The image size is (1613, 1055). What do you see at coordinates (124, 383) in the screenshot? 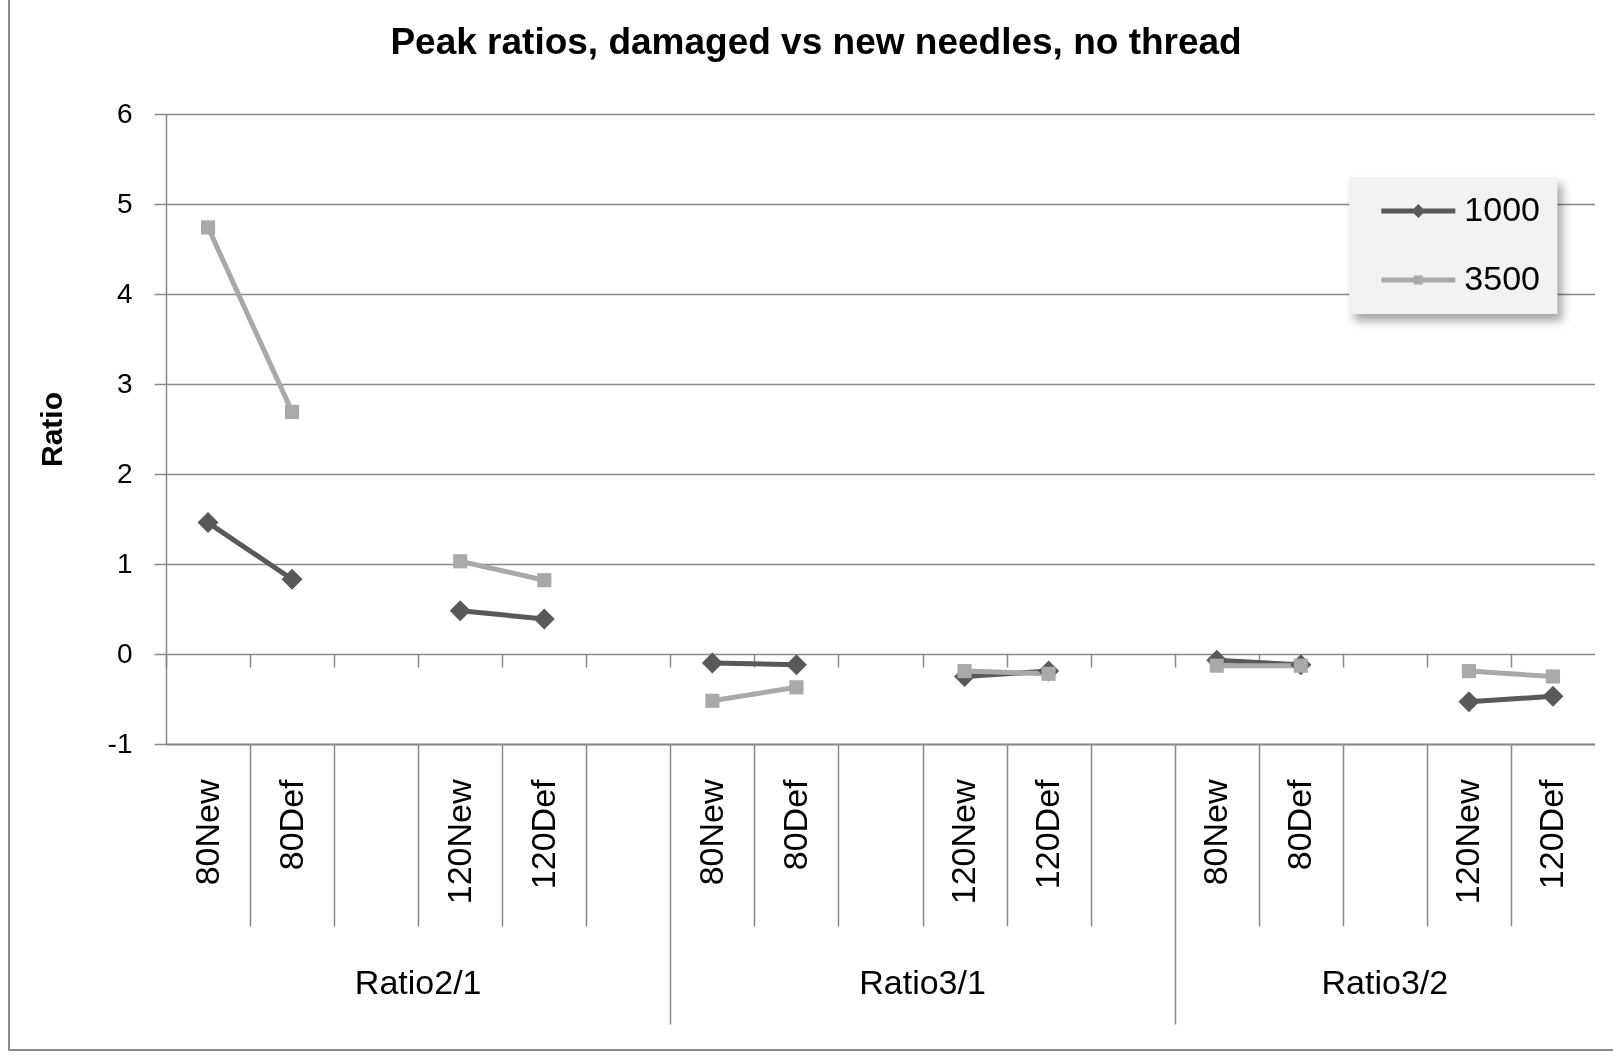
I see `y-tick-label: 3` at bounding box center [124, 383].